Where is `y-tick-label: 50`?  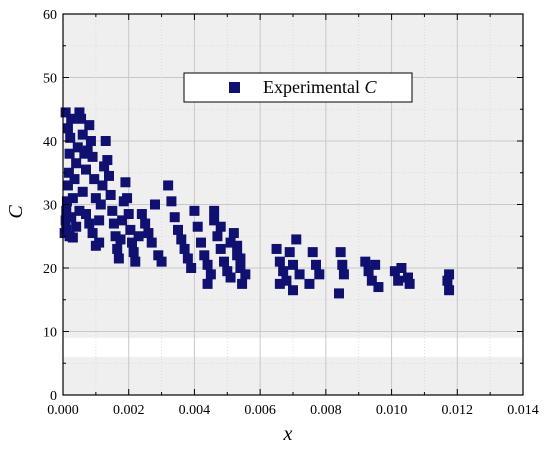 y-tick-label: 50 is located at coordinates (50, 79).